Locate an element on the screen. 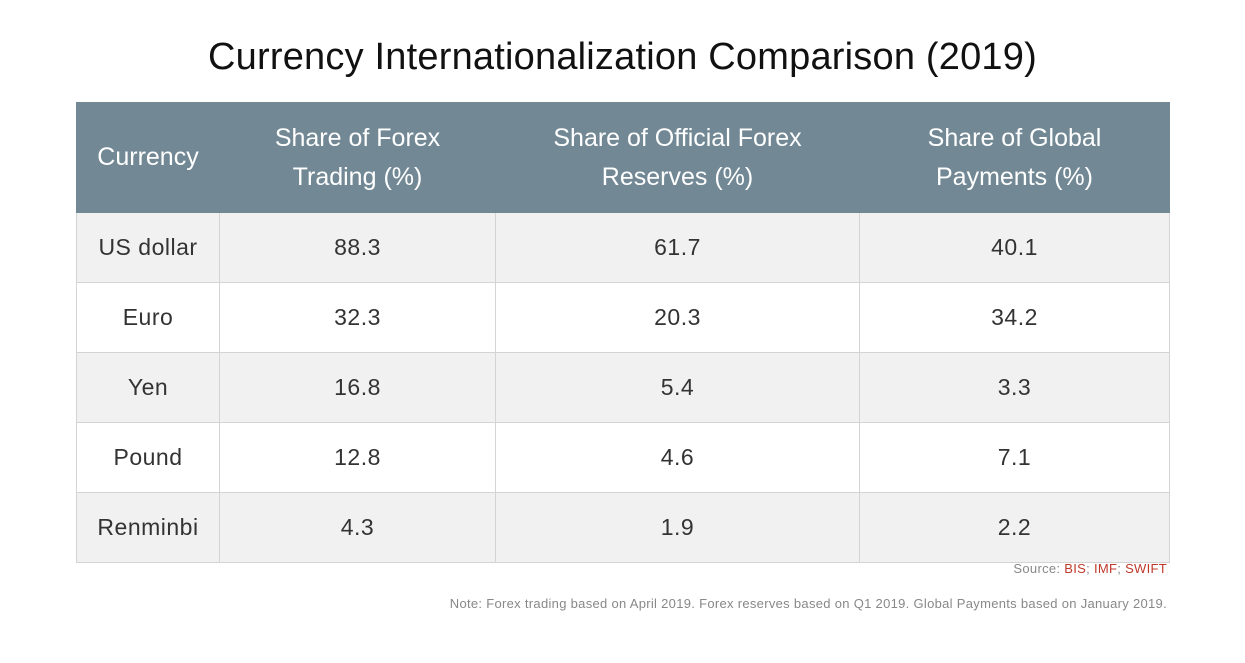 This screenshot has width=1245, height=663. cell-forex-reserves: 5.4 is located at coordinates (677, 387).